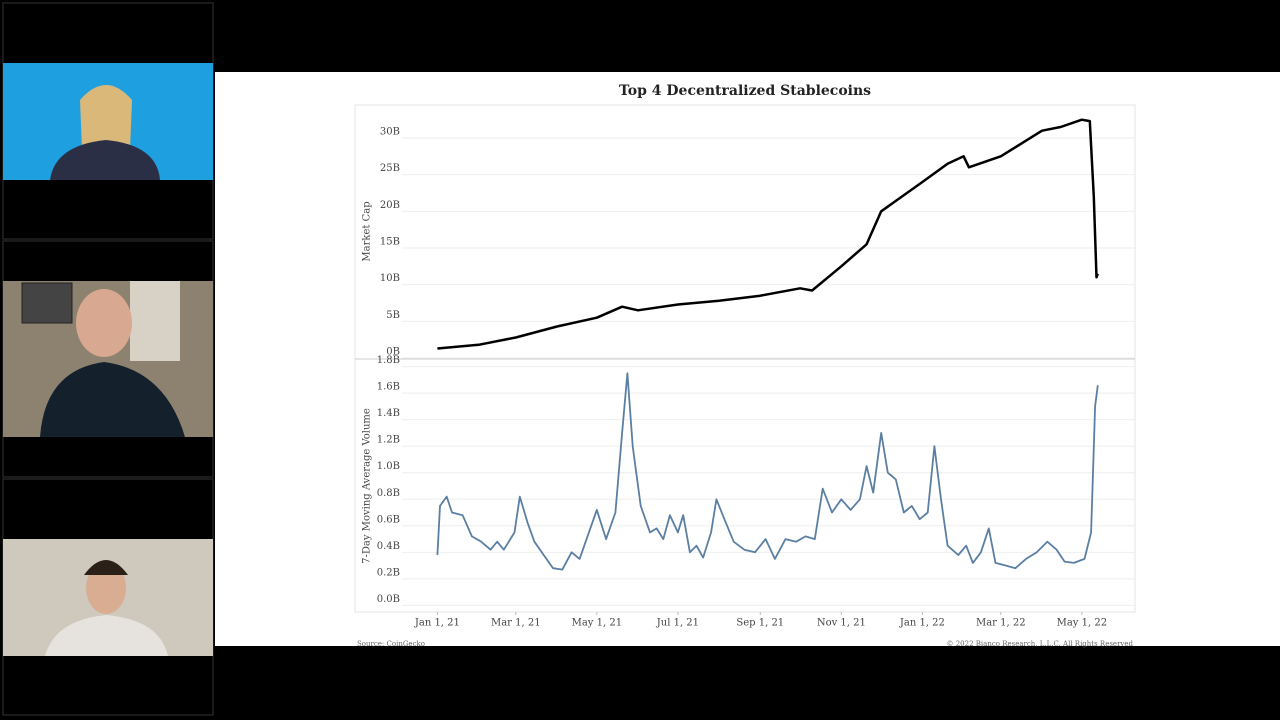 The image size is (1280, 720). Describe the element at coordinates (390, 278) in the screenshot. I see `y-tick-label: 10B` at that location.